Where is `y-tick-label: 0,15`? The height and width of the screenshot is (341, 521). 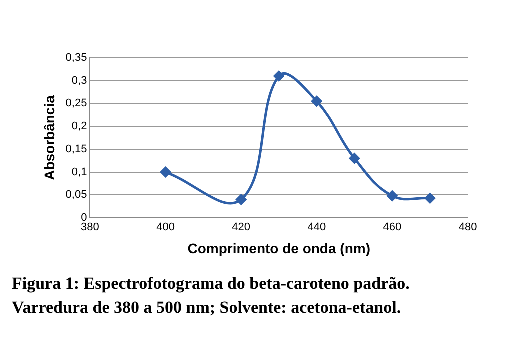 y-tick-label: 0,15 is located at coordinates (77, 149).